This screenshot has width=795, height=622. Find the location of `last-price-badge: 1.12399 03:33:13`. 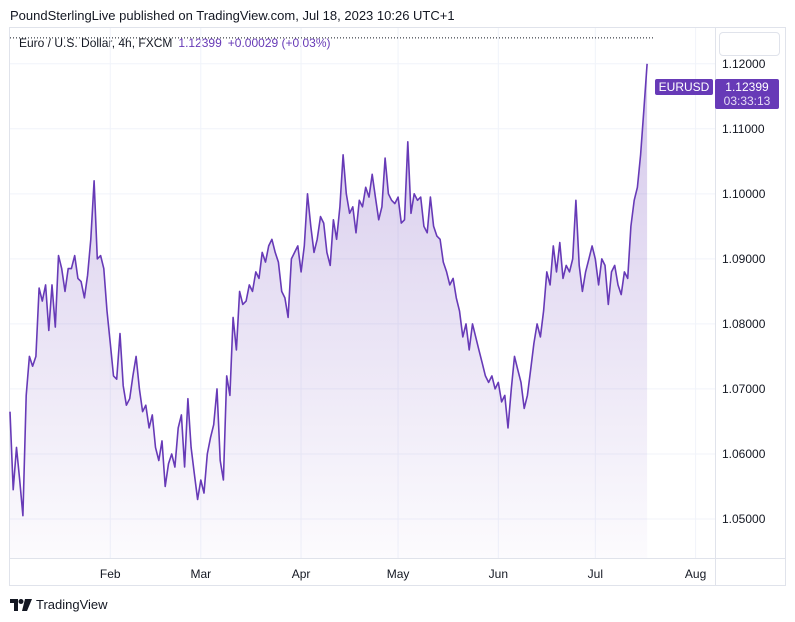

last-price-badge: 1.12399 03:33:13 is located at coordinates (747, 94).